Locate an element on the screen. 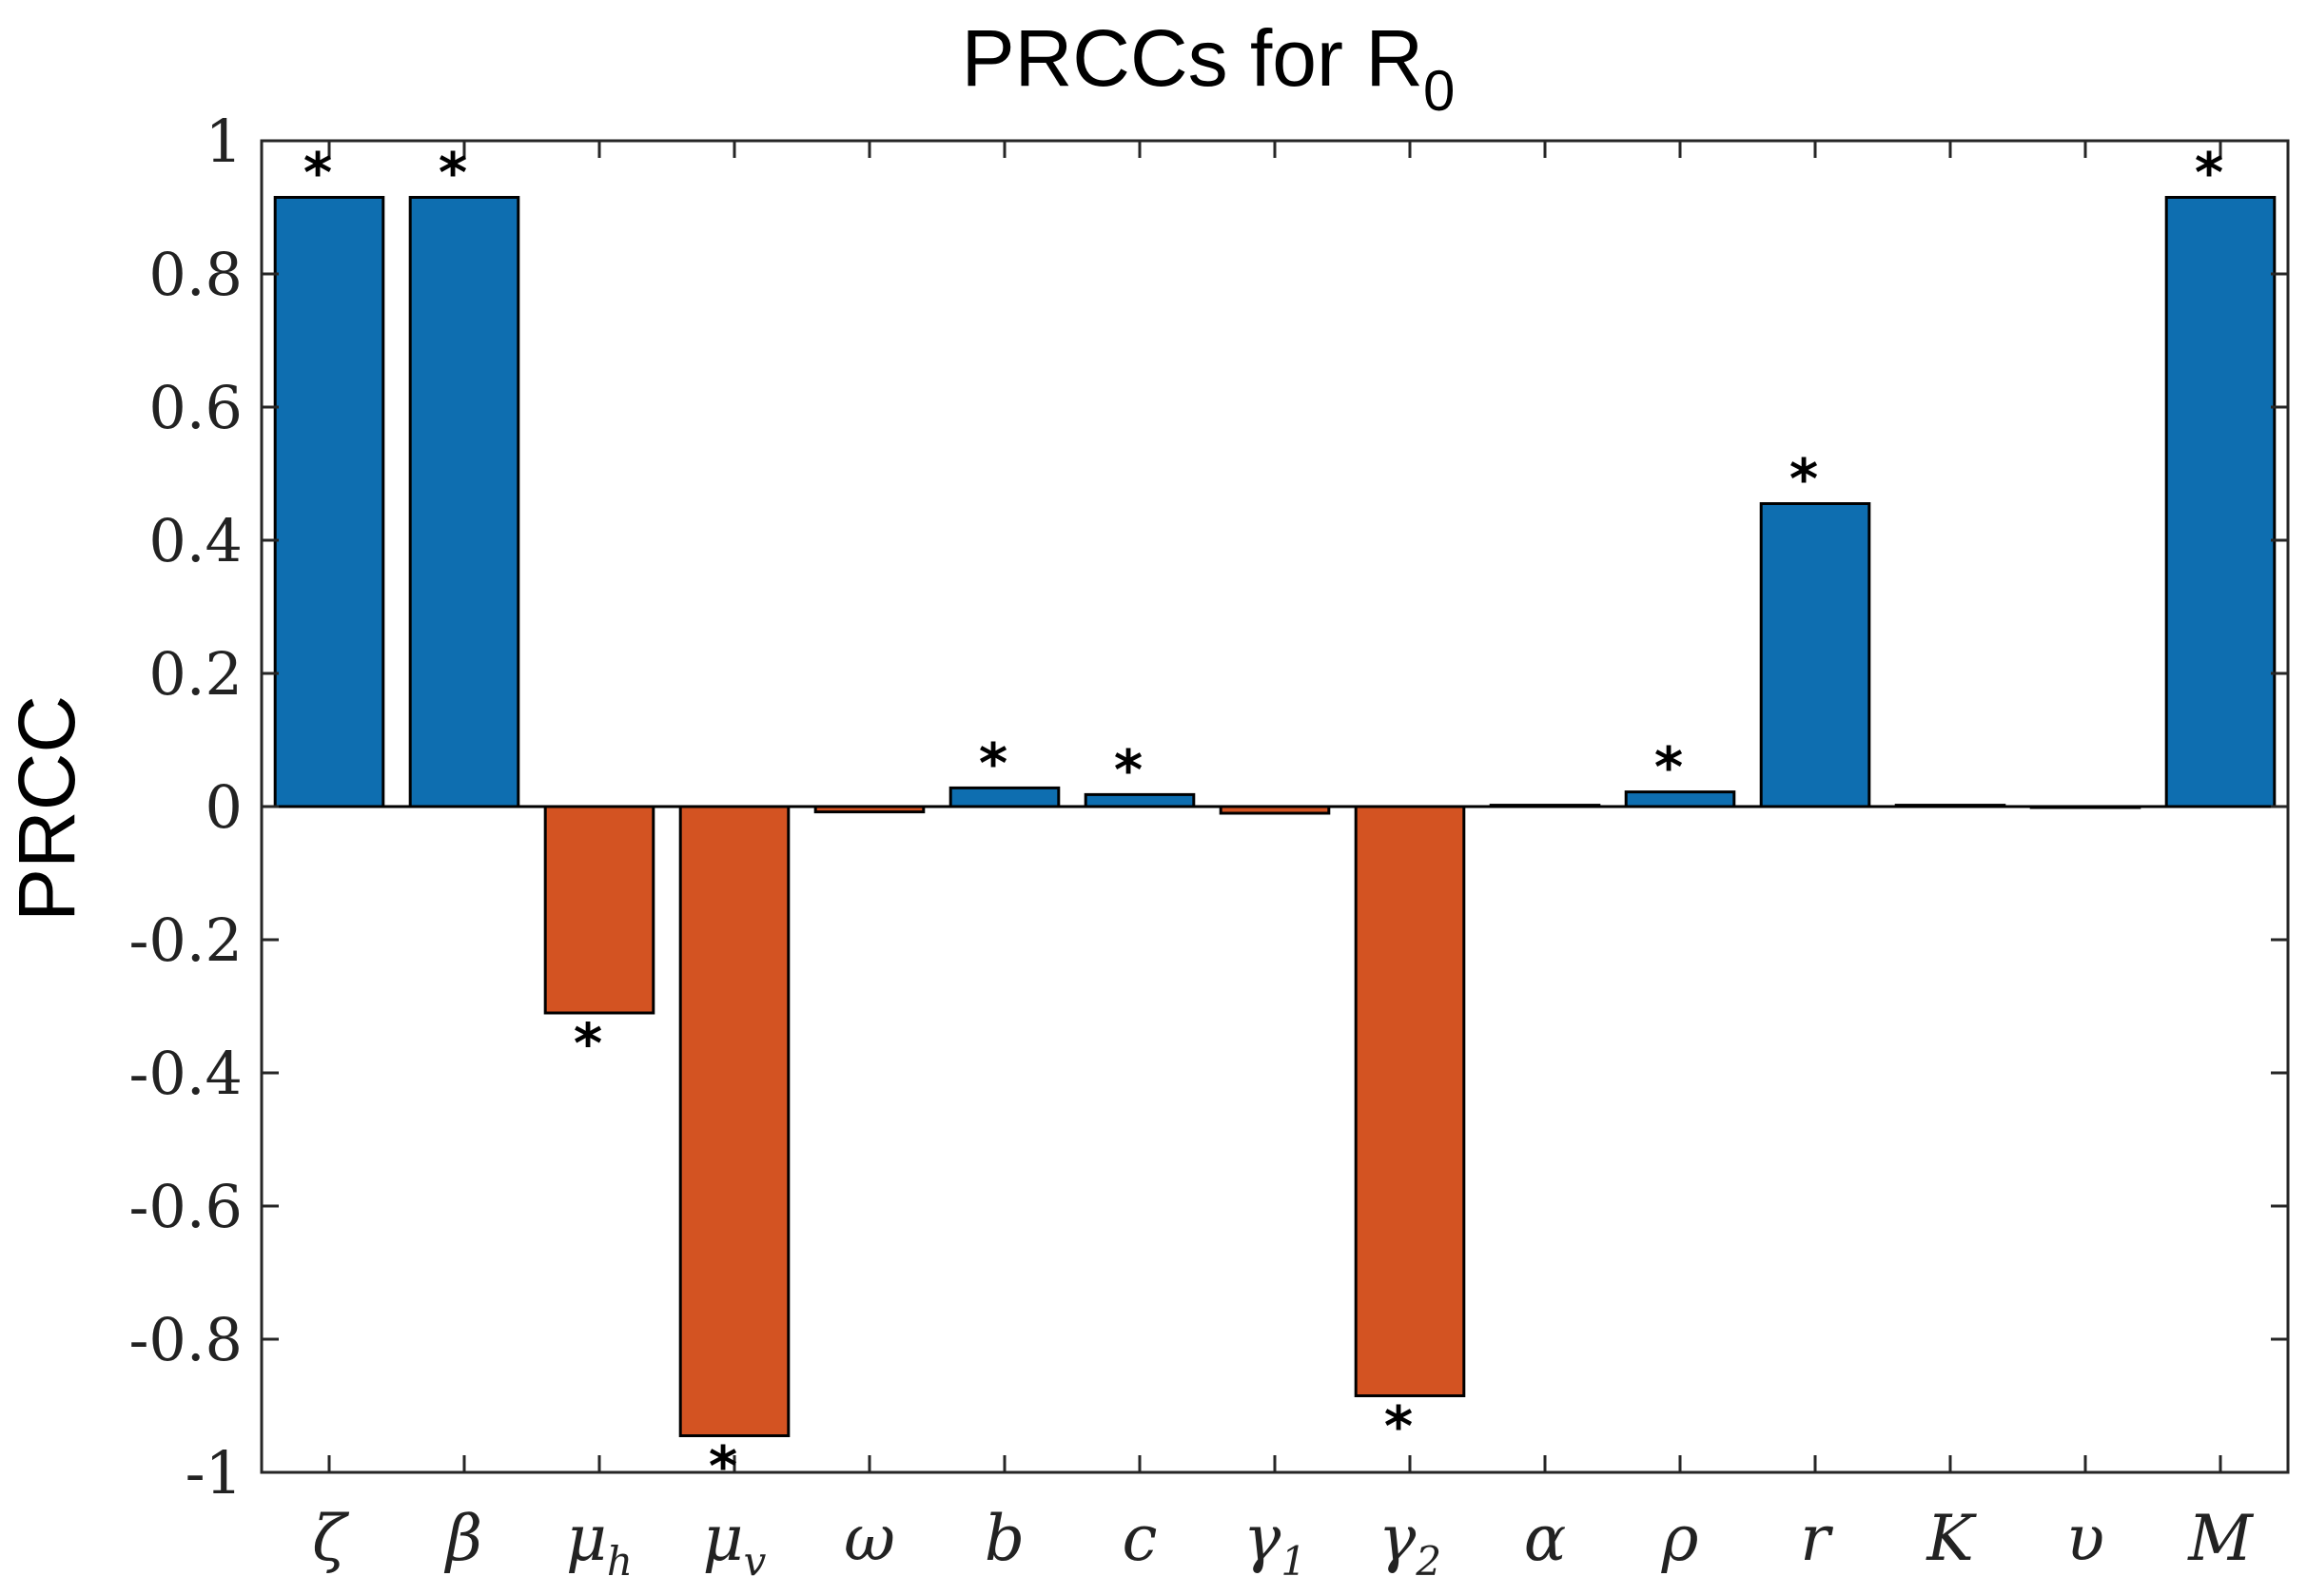  x-tick-label: μh is located at coordinates (599, 1543).